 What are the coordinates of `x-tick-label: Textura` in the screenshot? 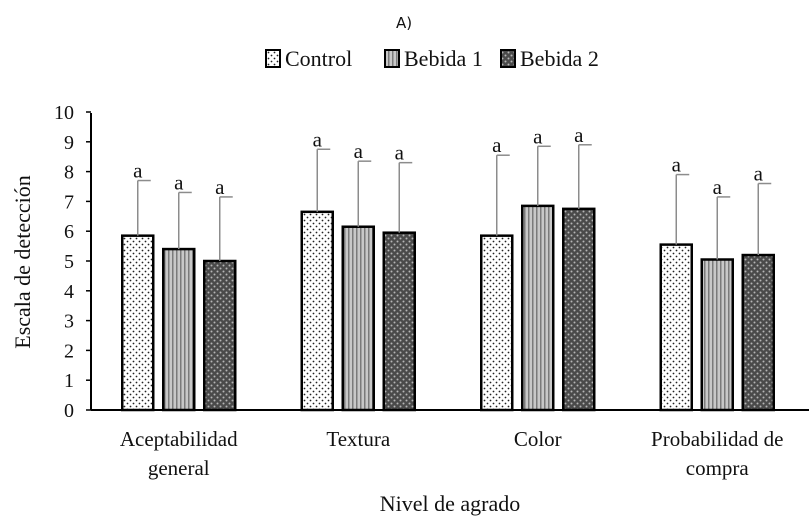 It's located at (358, 439).